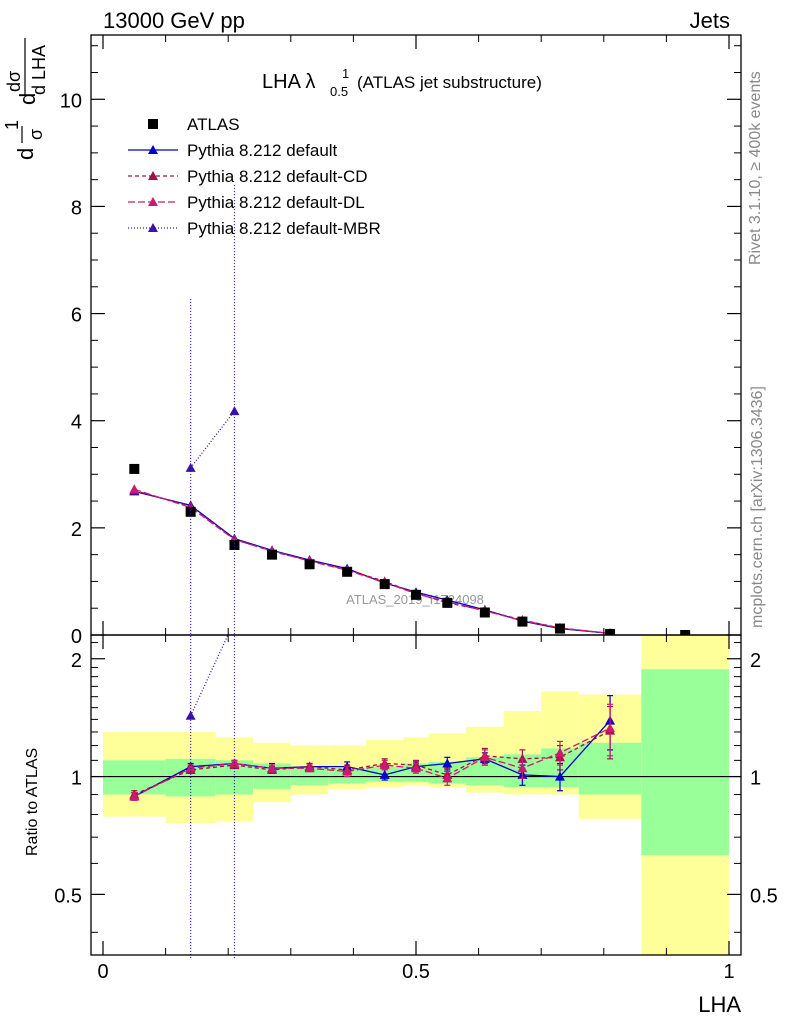  Describe the element at coordinates (76, 316) in the screenshot. I see `main-y-tick-label: 6` at that location.